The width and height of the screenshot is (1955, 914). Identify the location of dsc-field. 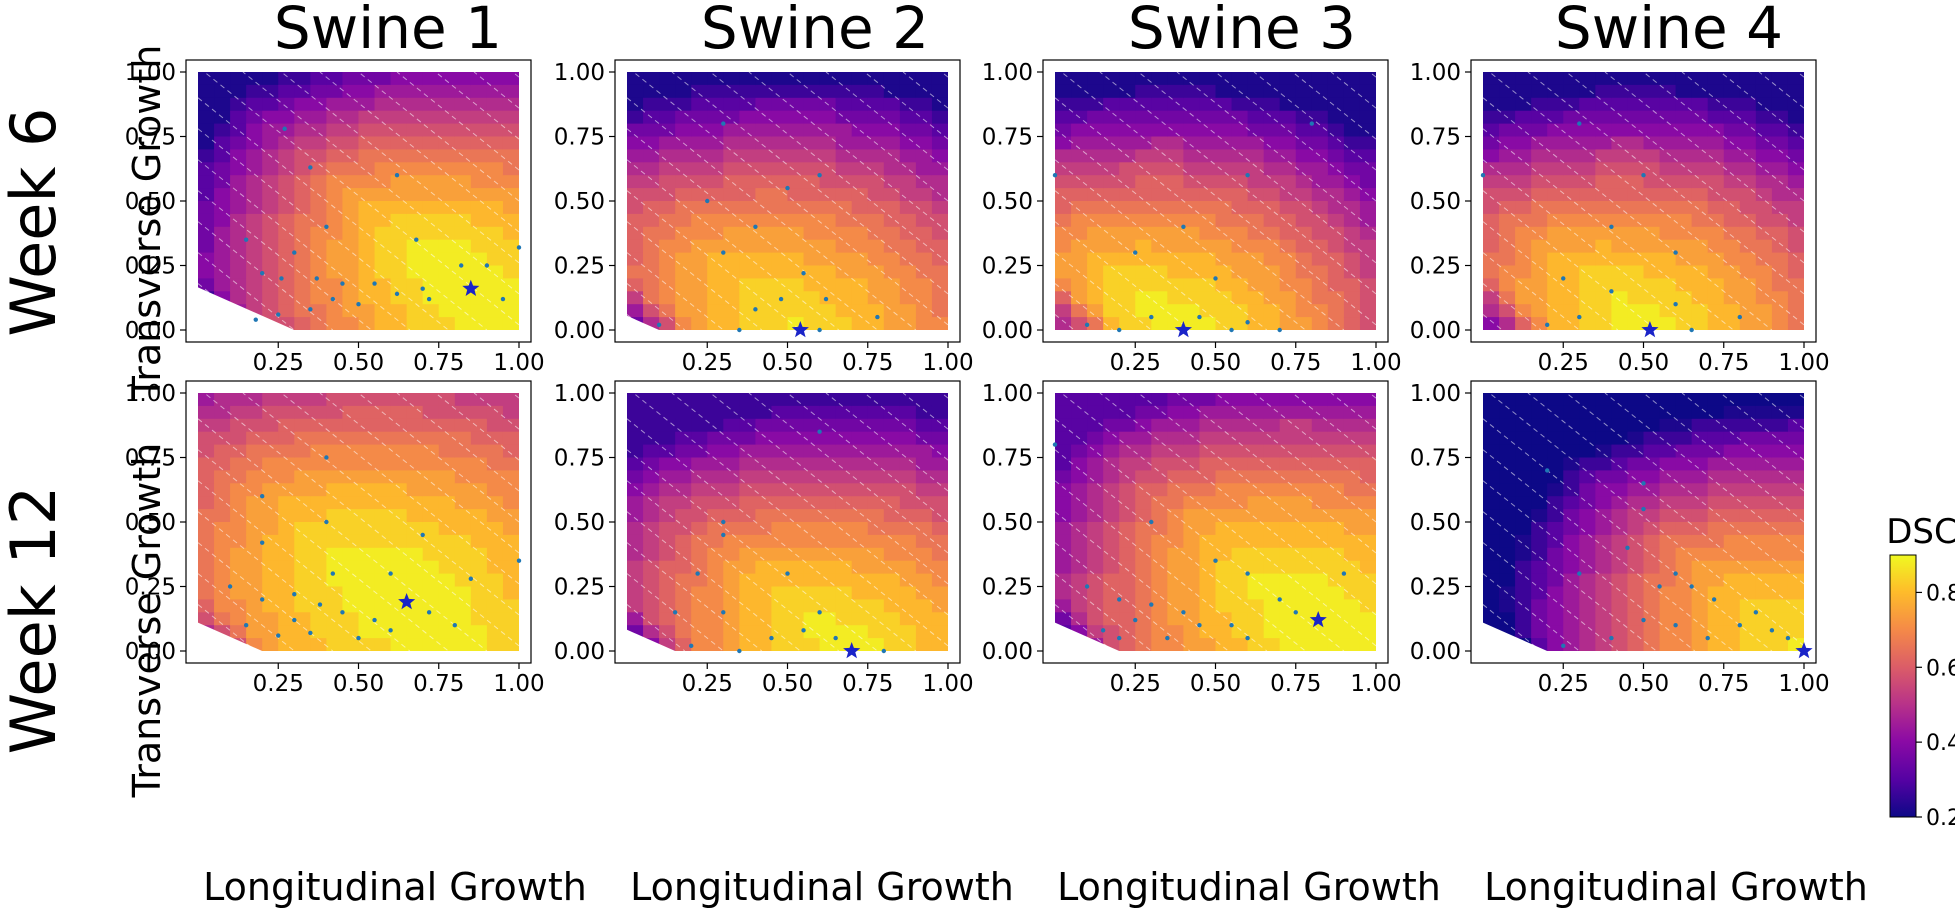
(358, 201).